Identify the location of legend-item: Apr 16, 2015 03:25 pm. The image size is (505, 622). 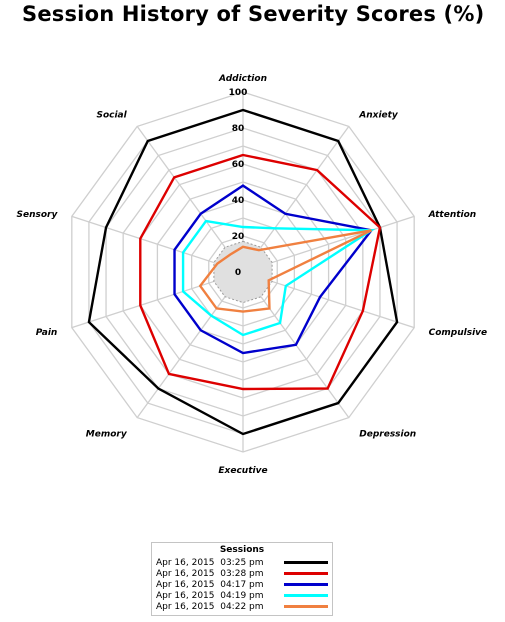
(242, 562).